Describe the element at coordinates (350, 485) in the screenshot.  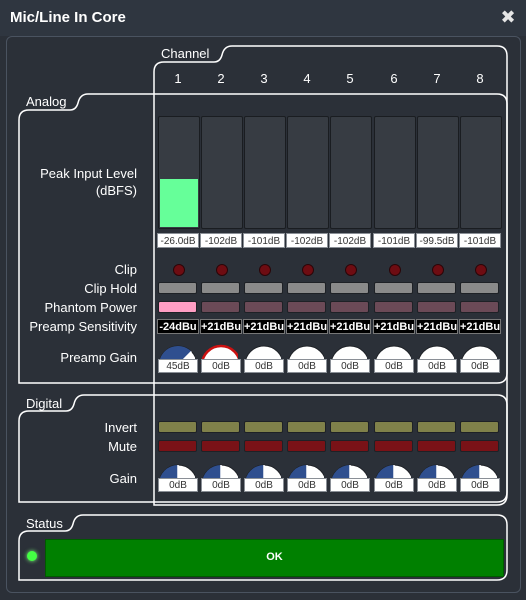
I see `digital-gain-value-5: 0dB` at that location.